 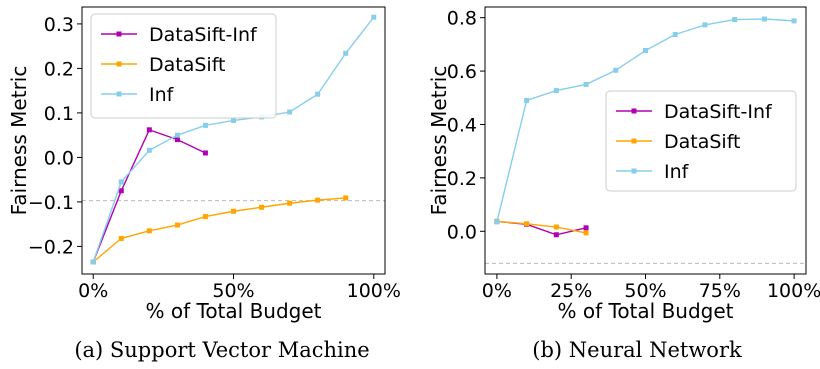 I want to click on y-tick-label: 0.1, so click(x=59, y=114).